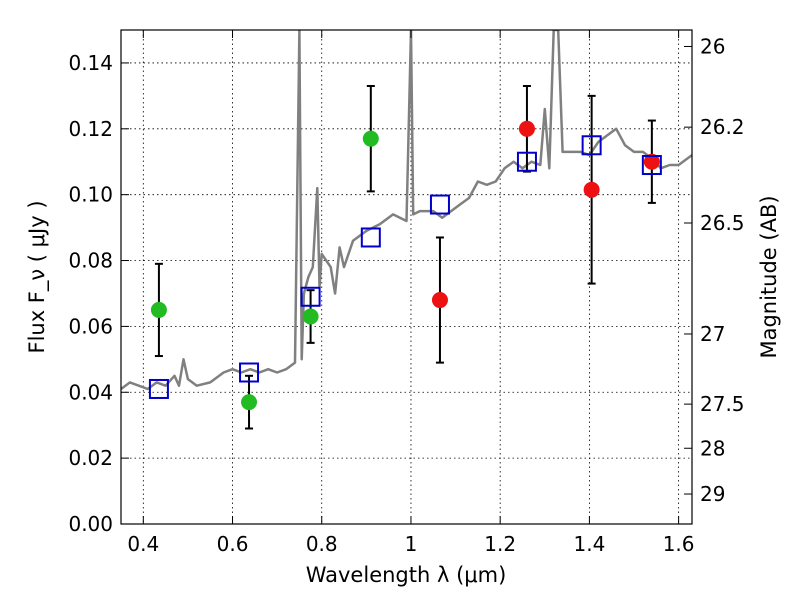 The image size is (800, 604). What do you see at coordinates (90, 326) in the screenshot?
I see `y-tick-label: 0.06` at bounding box center [90, 326].